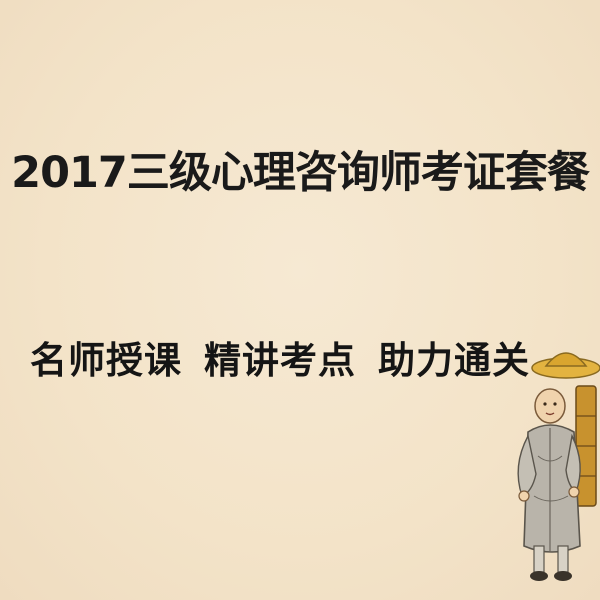 The image size is (600, 600). Describe the element at coordinates (106, 360) in the screenshot. I see `slogan-phrase-1: 名师授课` at that location.